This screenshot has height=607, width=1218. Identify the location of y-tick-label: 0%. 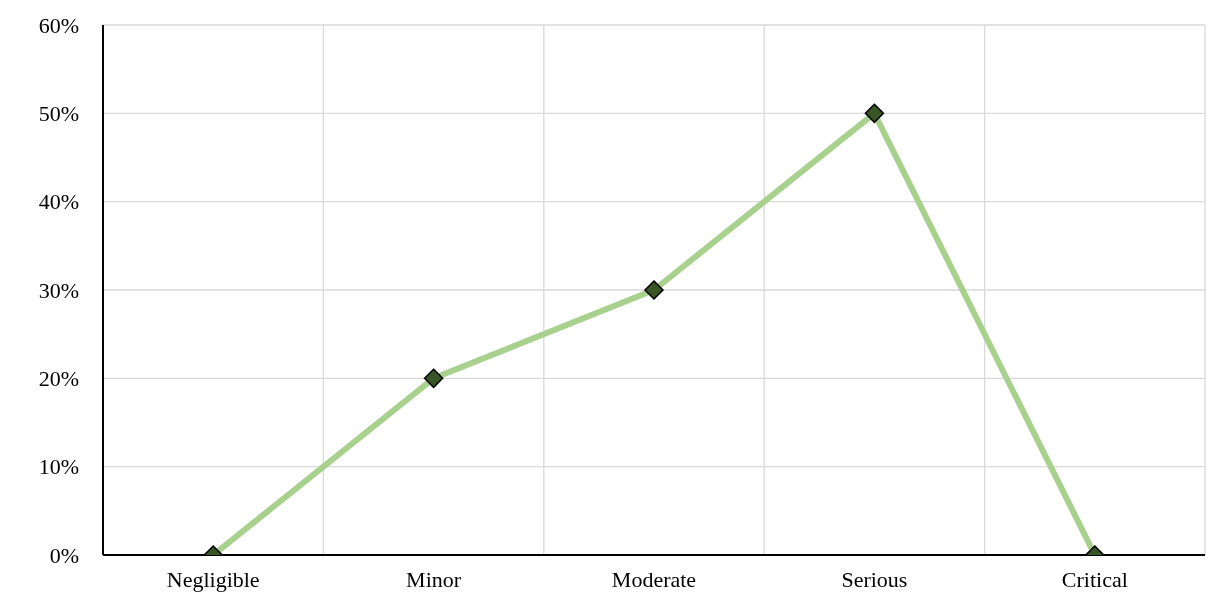
(64, 555).